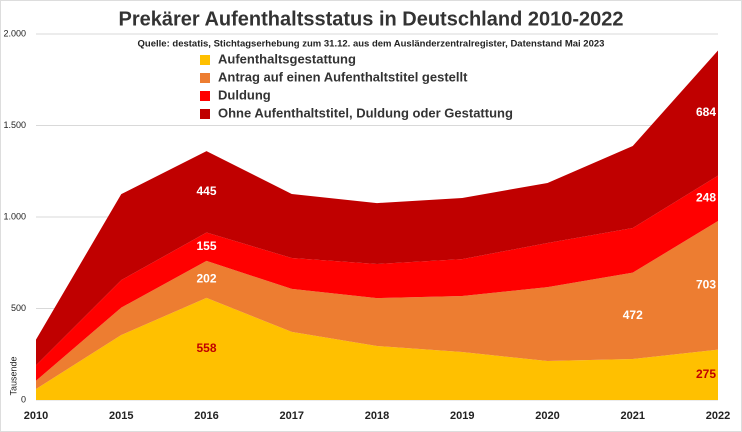  I want to click on data-label: 684, so click(706, 112).